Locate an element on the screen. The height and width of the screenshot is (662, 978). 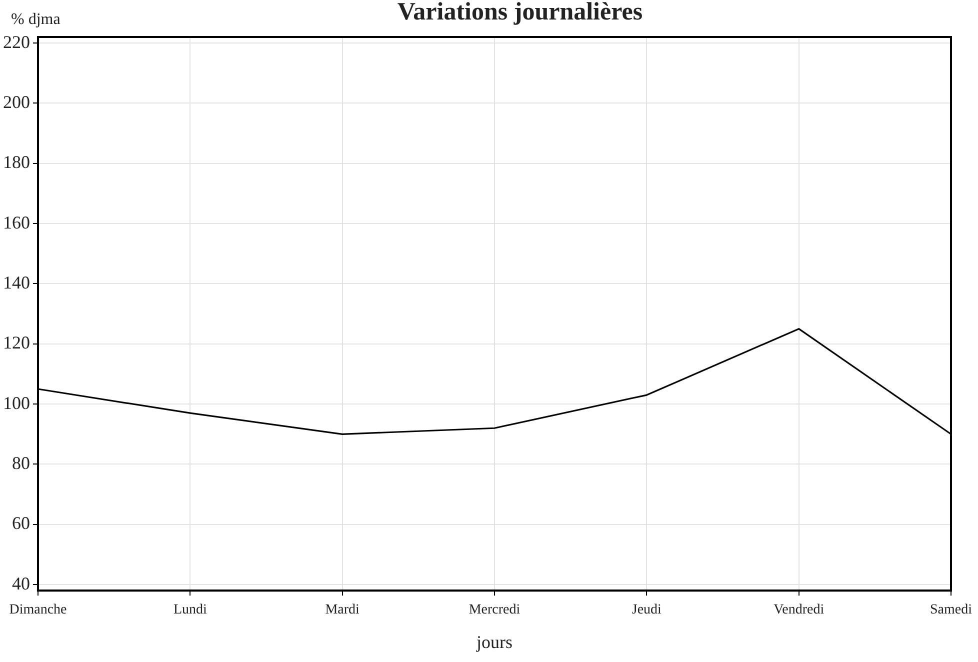
x-tick-label: Vendredi is located at coordinates (799, 610).